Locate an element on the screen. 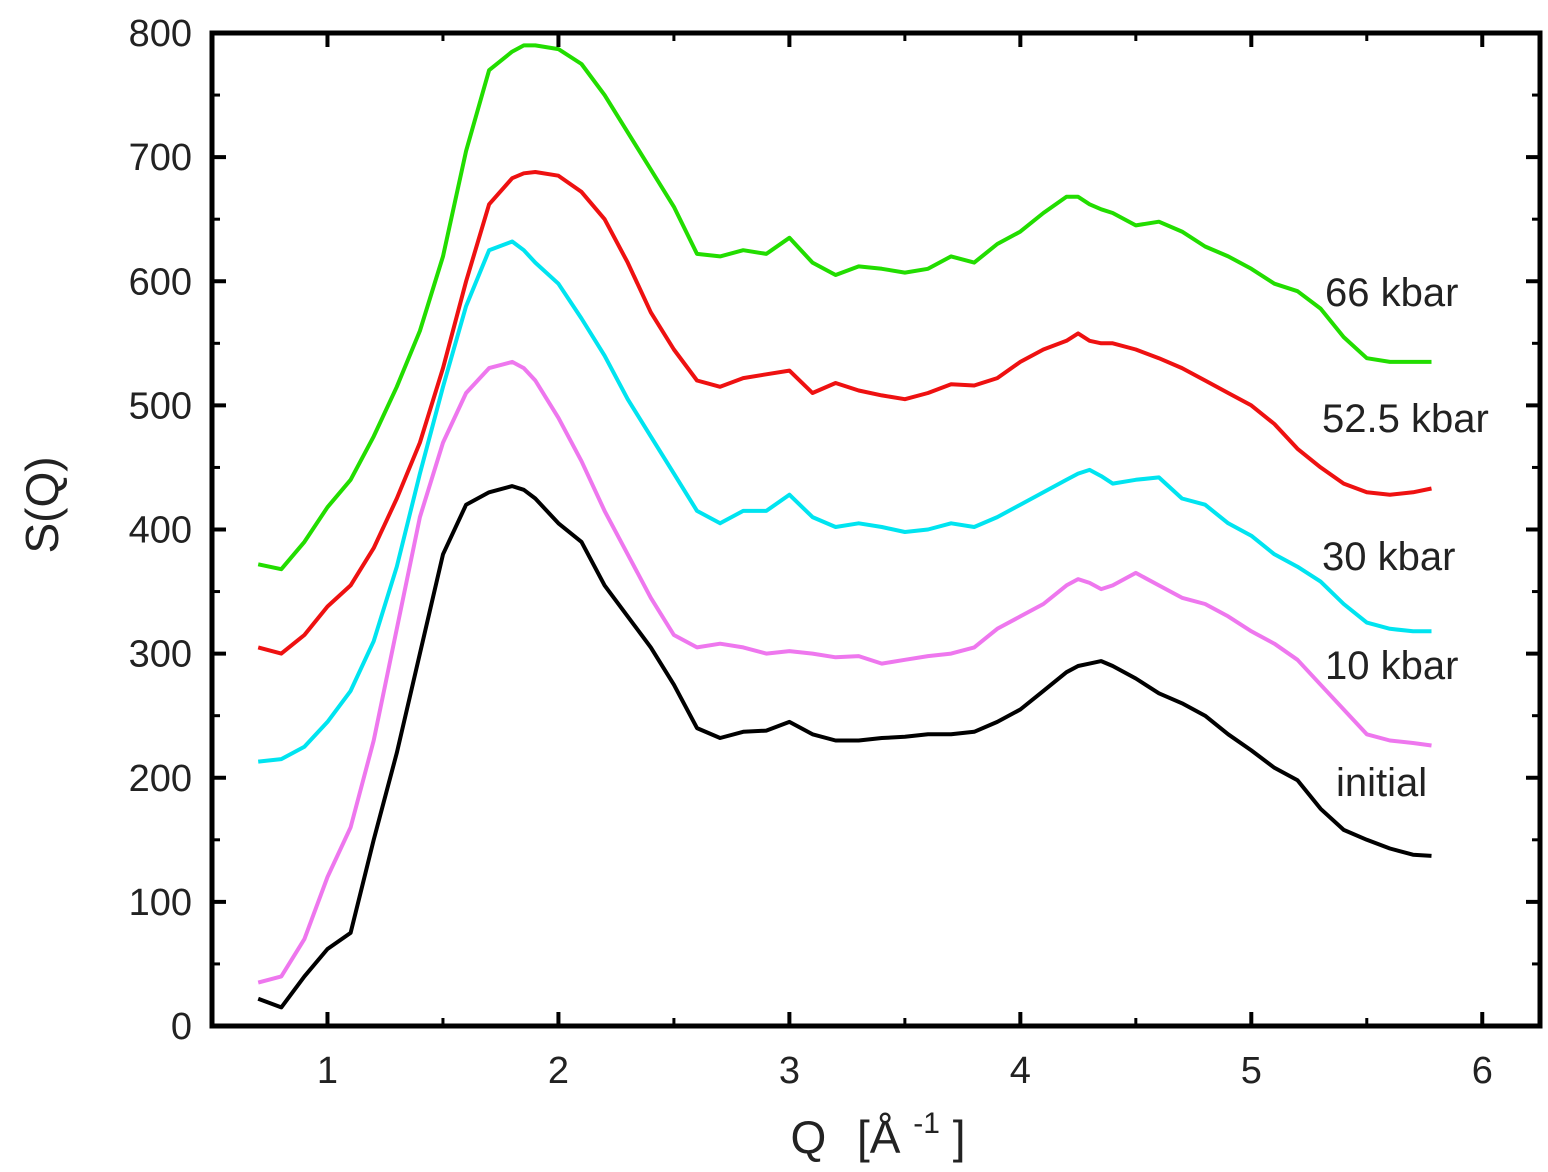 This screenshot has width=1548, height=1172. y-tick-label: 200 is located at coordinates (160, 779).